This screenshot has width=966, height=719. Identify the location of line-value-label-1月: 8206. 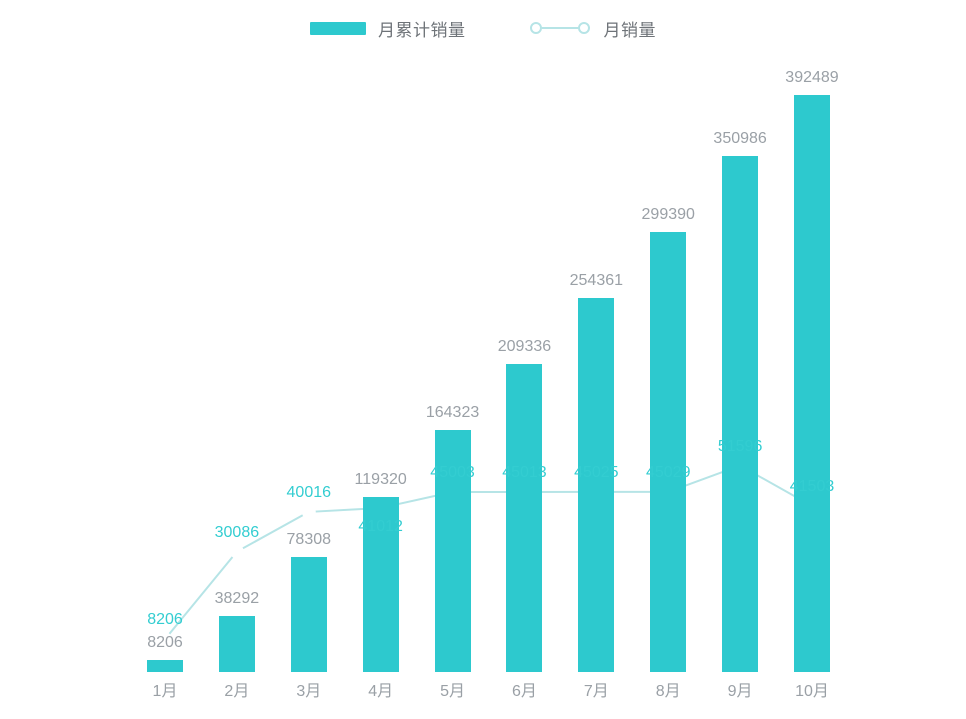
(165, 620).